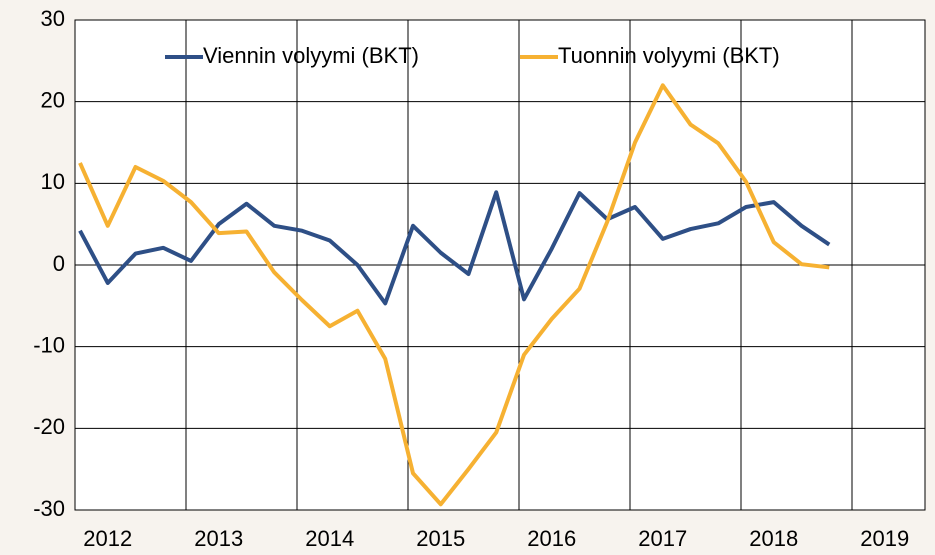 Image resolution: width=935 pixels, height=555 pixels. What do you see at coordinates (59, 263) in the screenshot?
I see `y-tick-label: 0` at bounding box center [59, 263].